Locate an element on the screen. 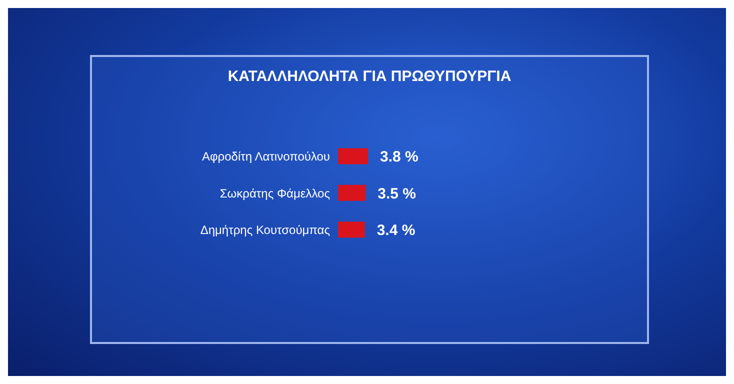 The image size is (734, 384). data-label: 3.4 % is located at coordinates (396, 230).